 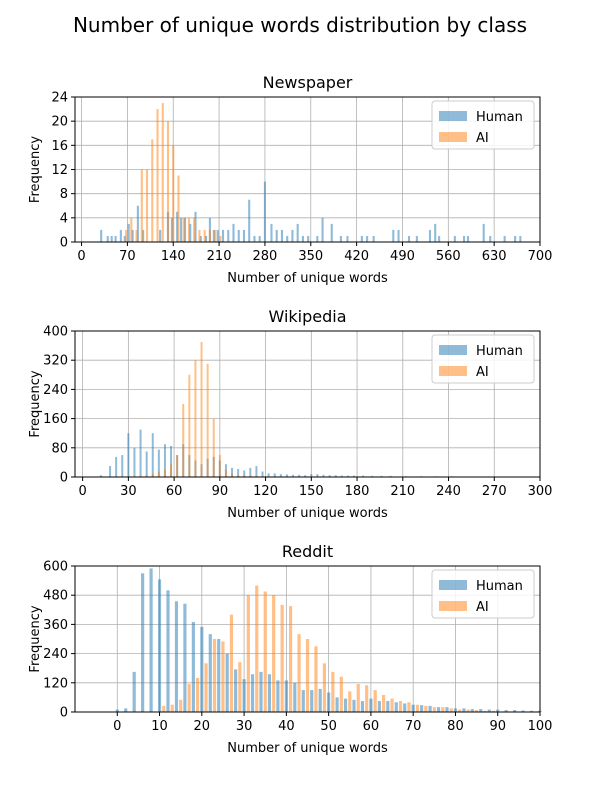 I want to click on newspaper-x-tick-label: 560, so click(x=448, y=256).